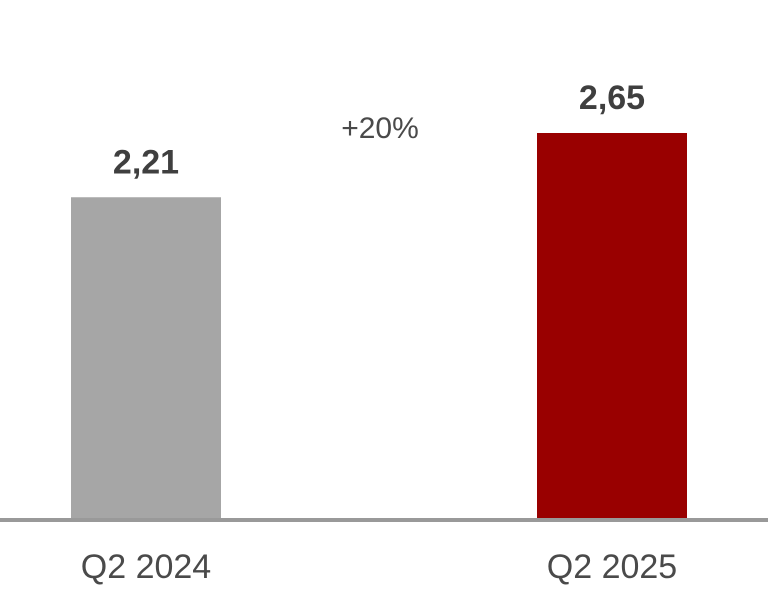 This screenshot has height=594, width=768. What do you see at coordinates (146, 162) in the screenshot?
I see `value-label-q2-2024: 2,21` at bounding box center [146, 162].